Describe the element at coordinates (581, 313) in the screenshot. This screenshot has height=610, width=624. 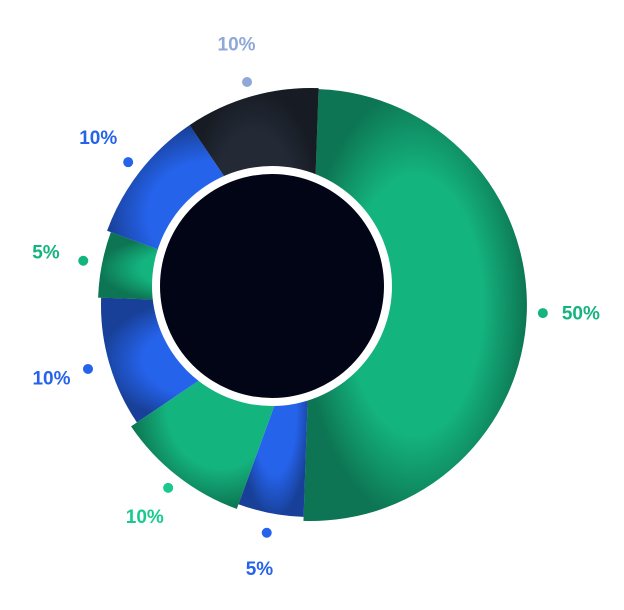
I see `value-label: 50%` at that location.